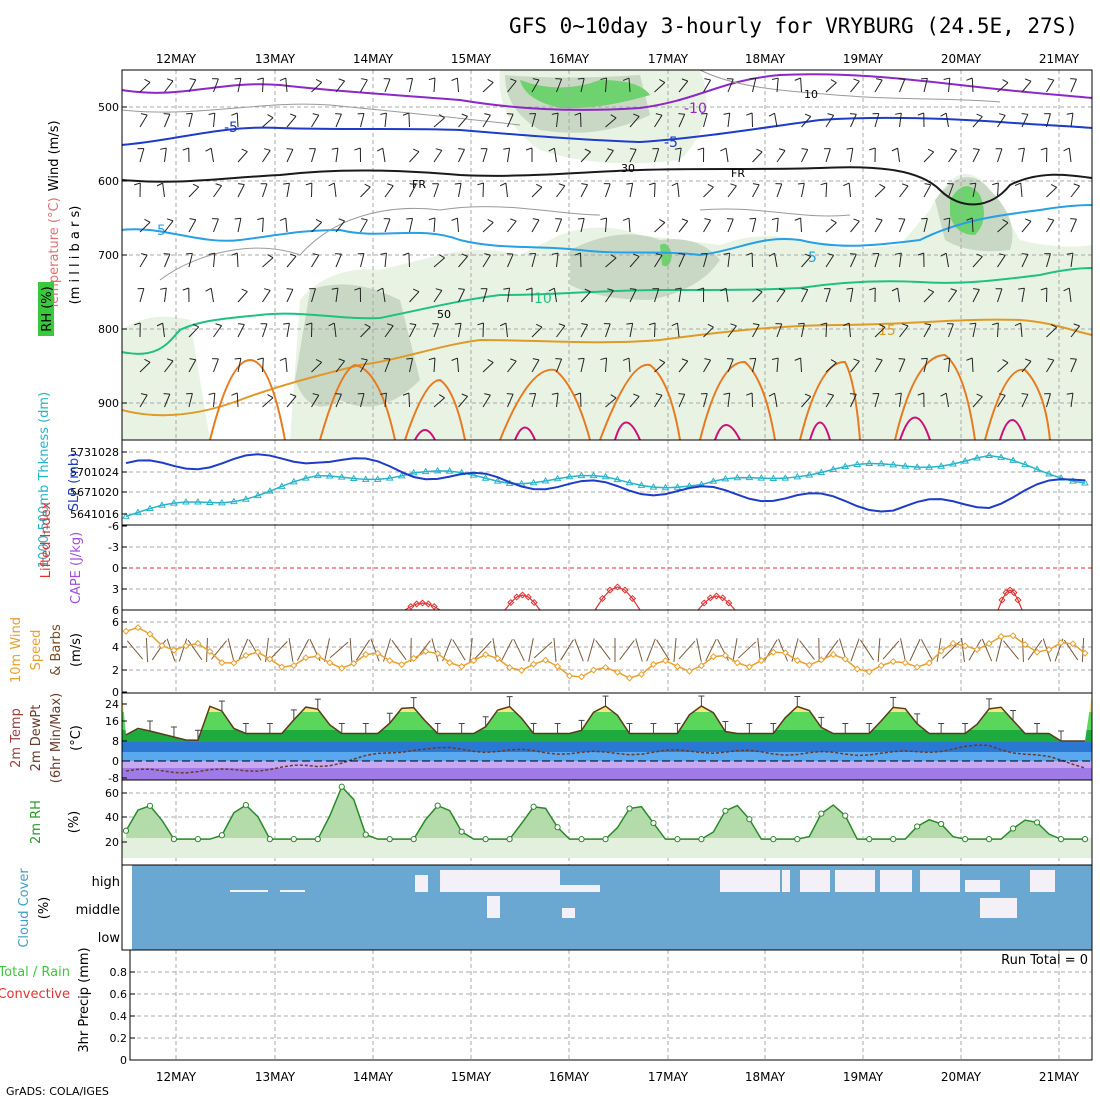 This screenshot has width=1100, height=1100. I want to click on y-tick-label-2: 700, so click(108, 255).